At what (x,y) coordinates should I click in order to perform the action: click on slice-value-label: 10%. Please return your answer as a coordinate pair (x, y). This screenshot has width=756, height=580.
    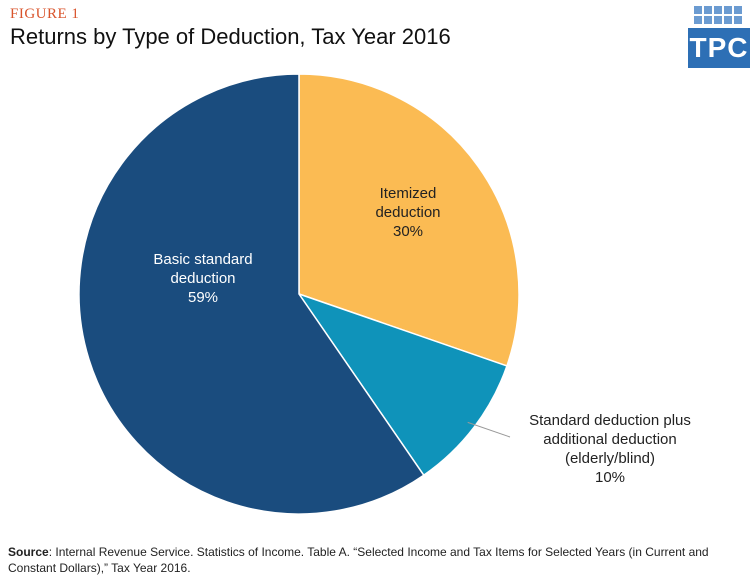
    Looking at the image, I should click on (610, 477).